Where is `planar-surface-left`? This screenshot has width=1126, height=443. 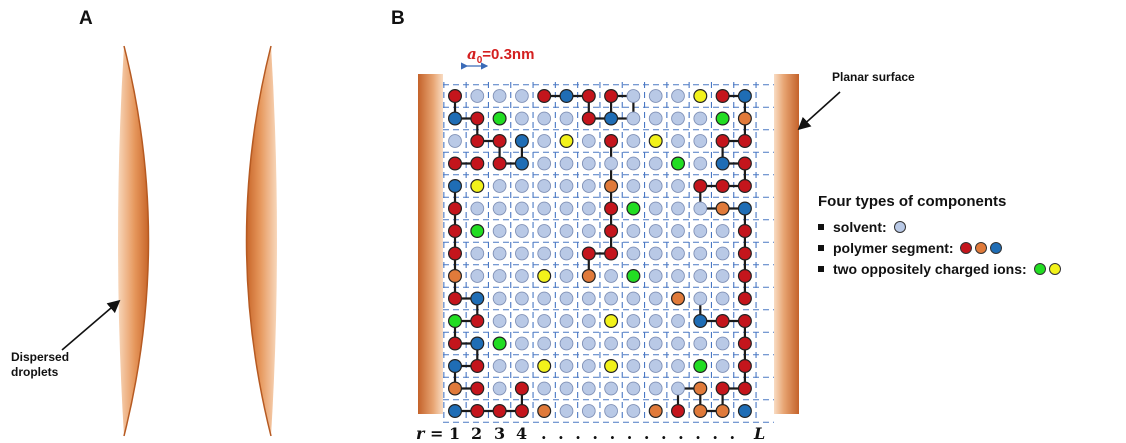
planar-surface-left is located at coordinates (430, 244).